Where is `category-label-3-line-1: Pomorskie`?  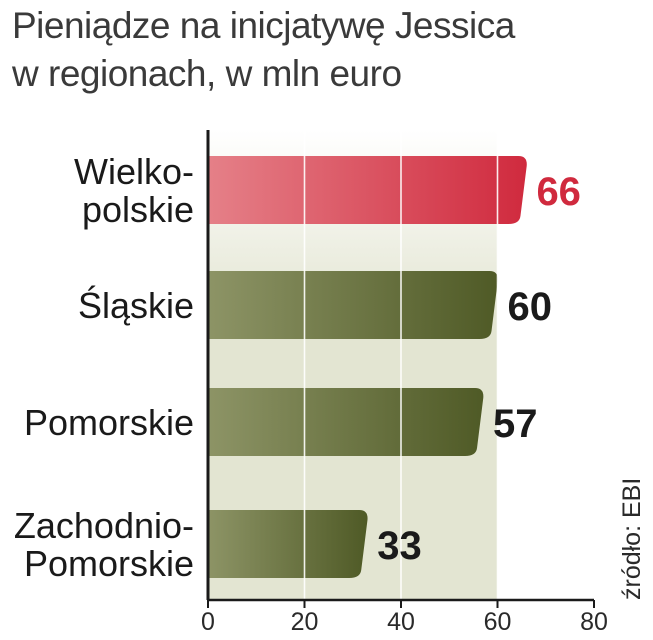 category-label-3-line-1: Pomorskie is located at coordinates (109, 422).